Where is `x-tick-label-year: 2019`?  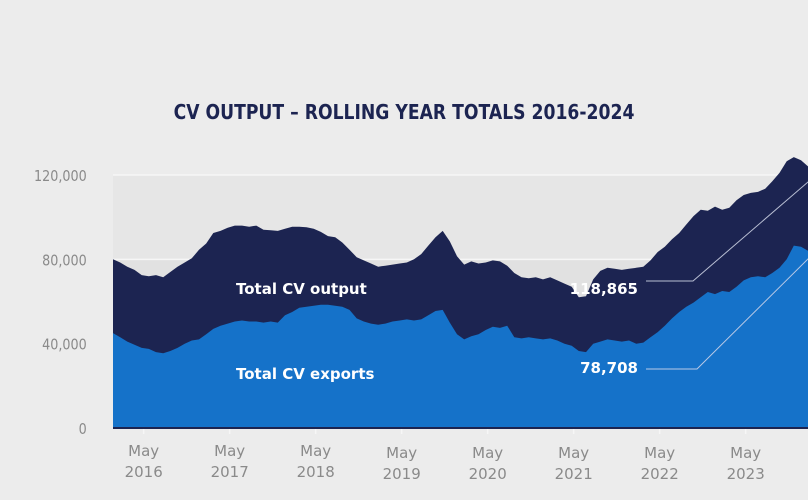 x-tick-label-year: 2019 is located at coordinates (402, 474).